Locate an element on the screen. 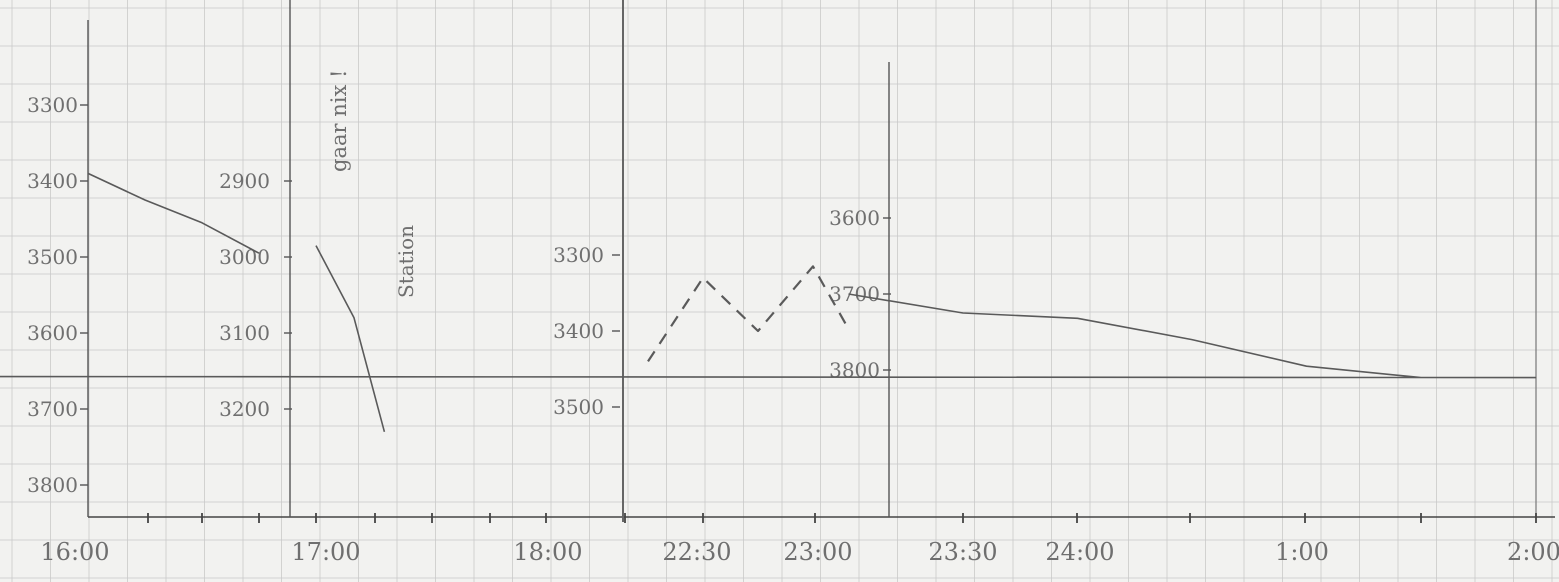  x-tick-label: 1:00 is located at coordinates (1302, 552).